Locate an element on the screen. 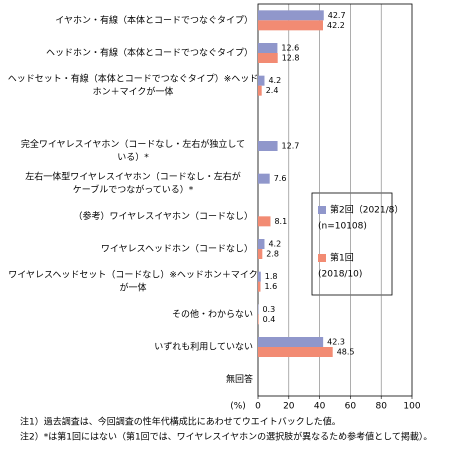 The width and height of the screenshot is (475, 460). y-tick-label: いずれも利用していない is located at coordinates (203, 347).